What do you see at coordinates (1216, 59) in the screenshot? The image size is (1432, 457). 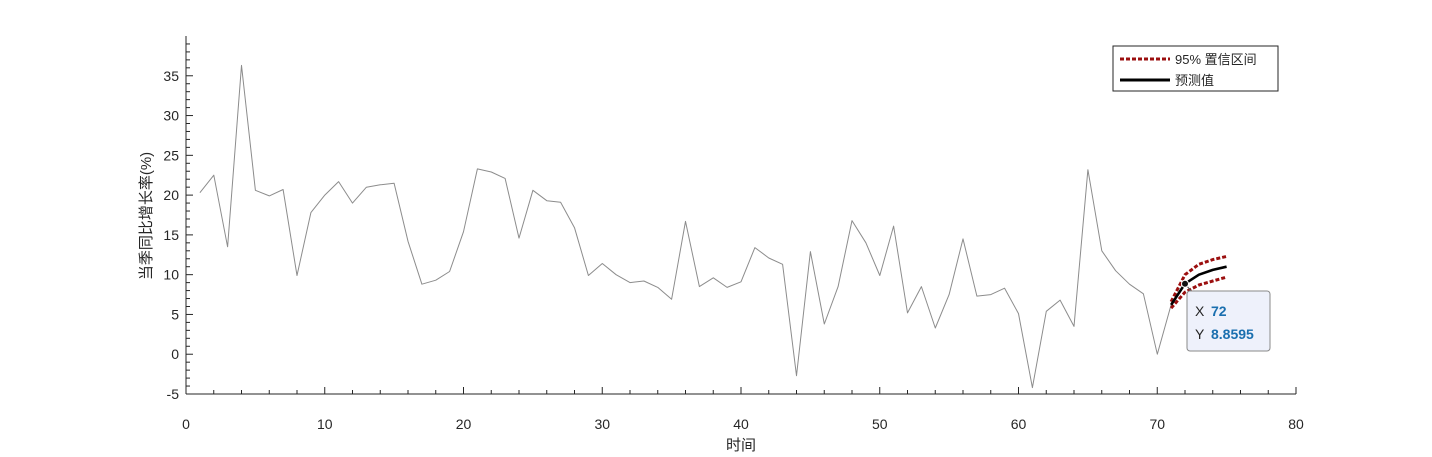 I see `legend-ci-label: 95% 置信区间` at bounding box center [1216, 59].